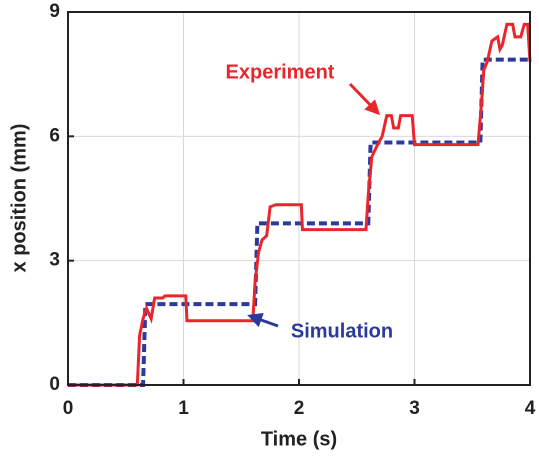  Describe the element at coordinates (280, 72) in the screenshot. I see `series-annotation: Experiment` at that location.